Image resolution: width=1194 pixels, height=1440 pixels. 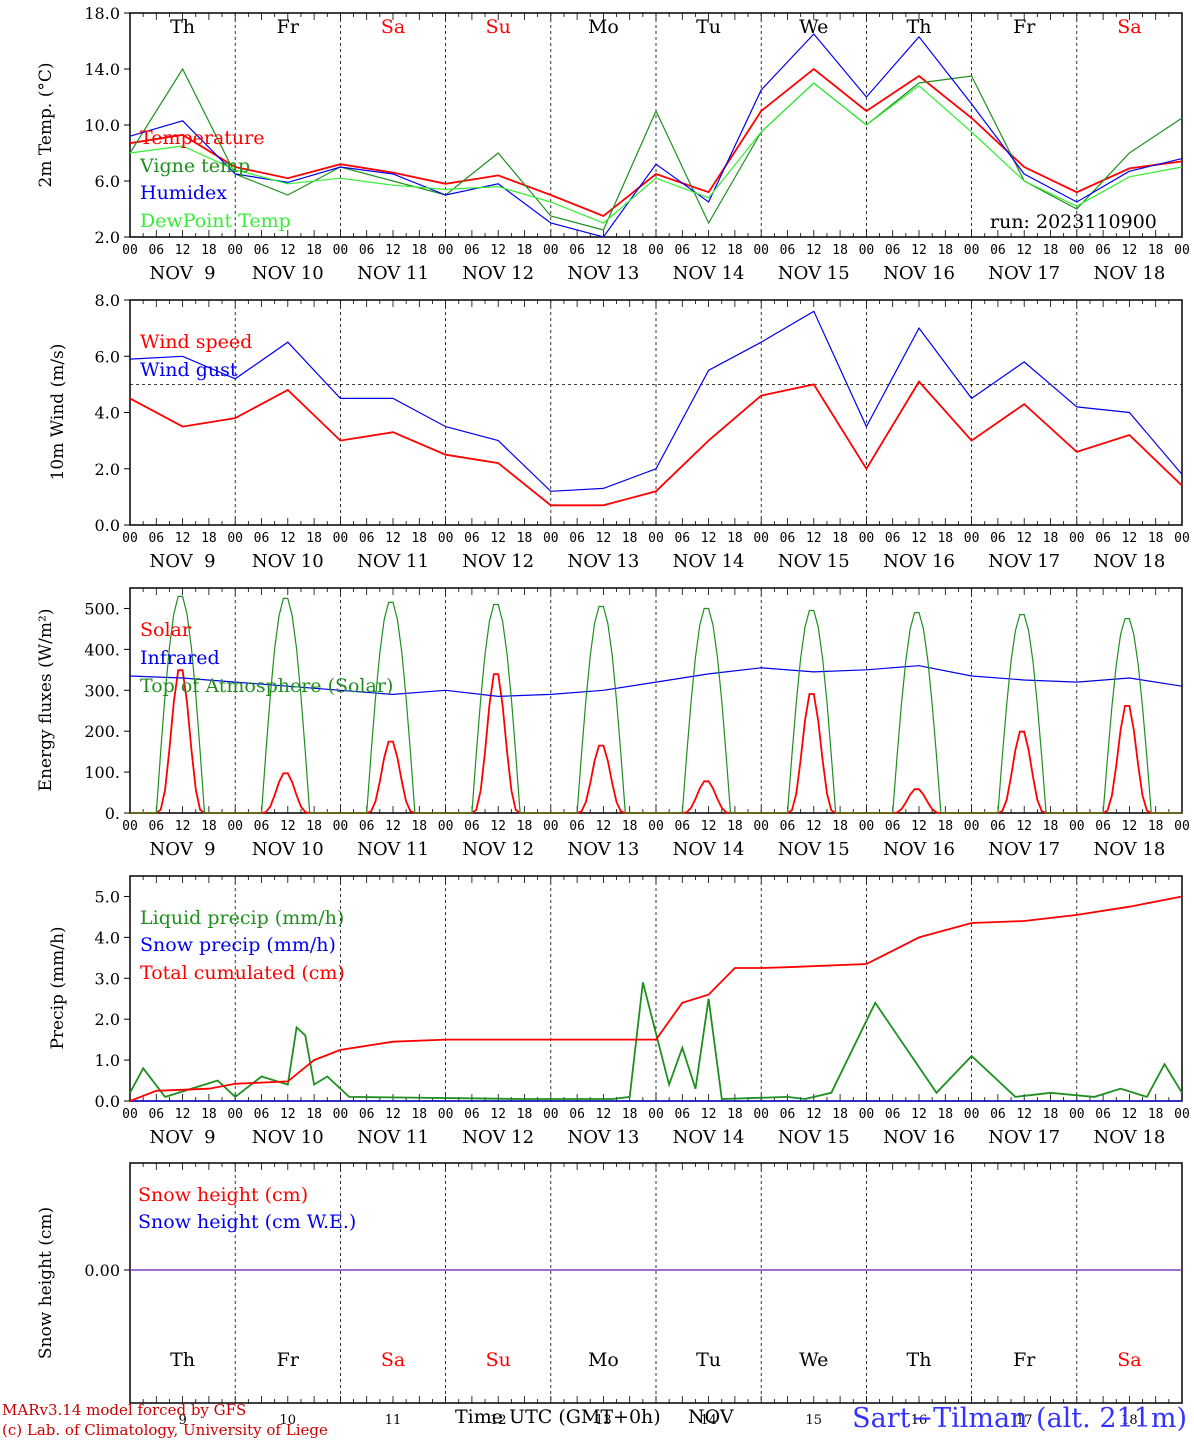 I want to click on legend-temperature: Temperature, so click(x=202, y=138).